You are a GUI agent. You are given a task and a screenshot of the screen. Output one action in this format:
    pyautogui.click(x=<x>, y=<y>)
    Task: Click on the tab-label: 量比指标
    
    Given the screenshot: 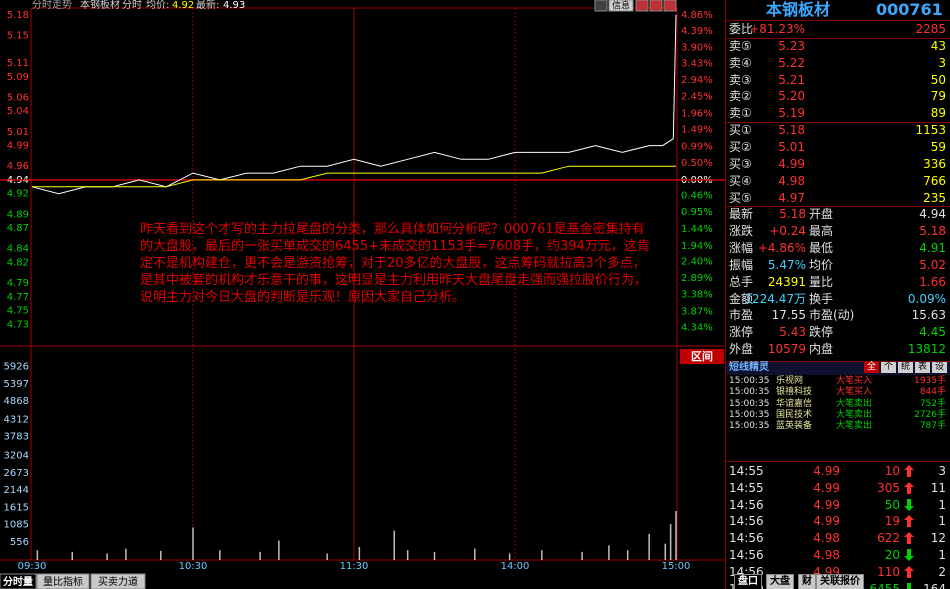 What is the action you would take?
    pyautogui.click(x=63, y=581)
    